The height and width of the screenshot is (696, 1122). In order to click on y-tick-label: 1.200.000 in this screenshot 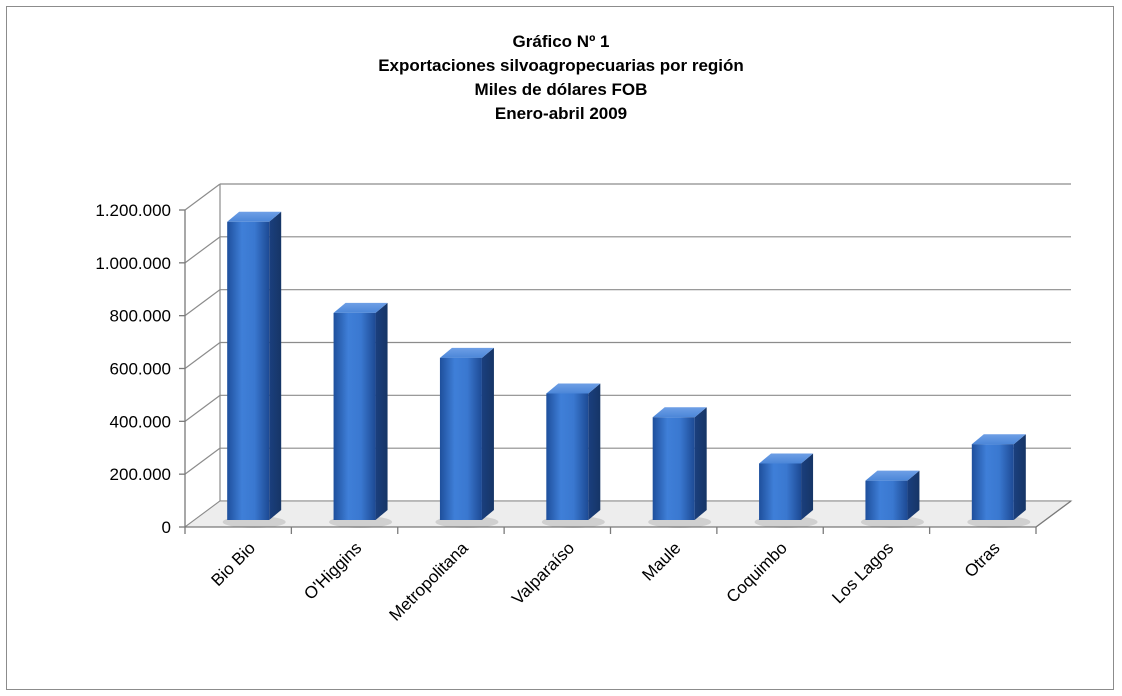, I will do `click(133, 210)`.